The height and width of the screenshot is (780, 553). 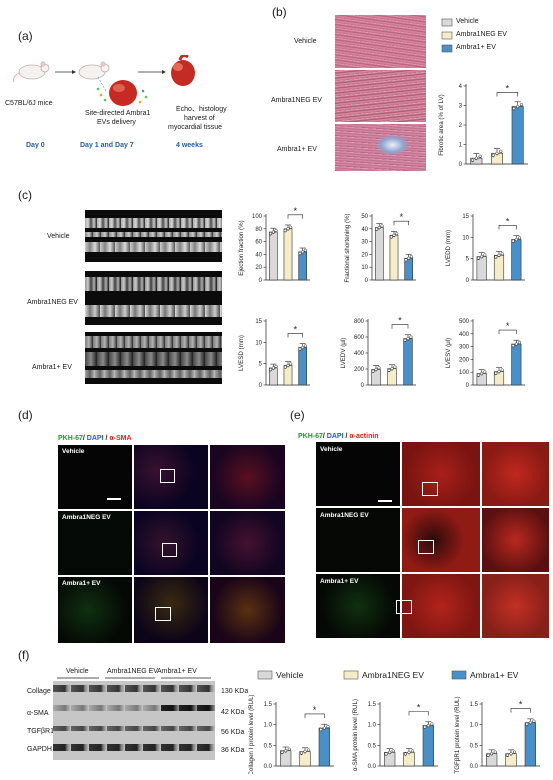 I want to click on y-tick-label: 0.0, so click(x=268, y=767).